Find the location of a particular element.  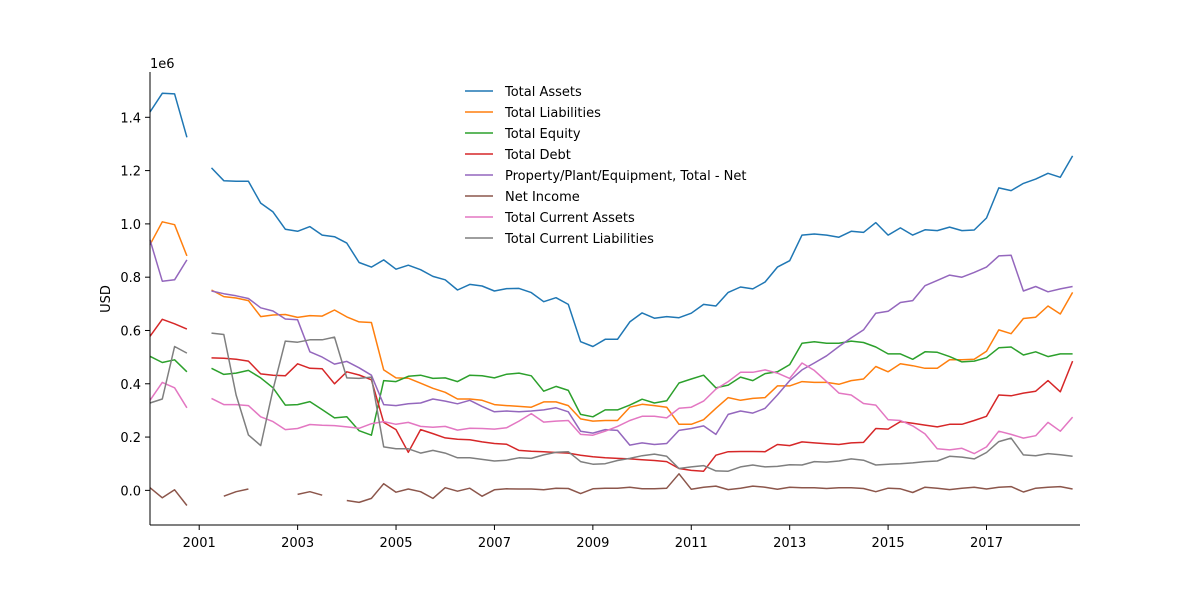

legend-label: Net Income is located at coordinates (542, 197).